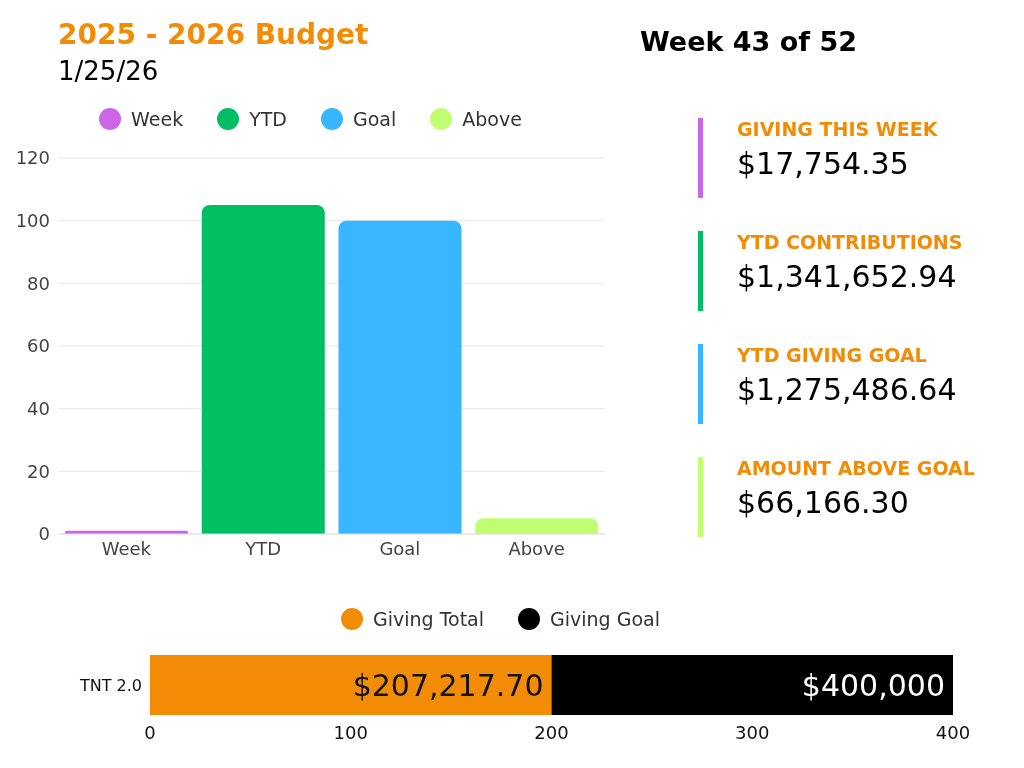 The width and height of the screenshot is (1024, 768). What do you see at coordinates (837, 129) in the screenshot?
I see `category-label: GIVING THIS WEEK` at bounding box center [837, 129].